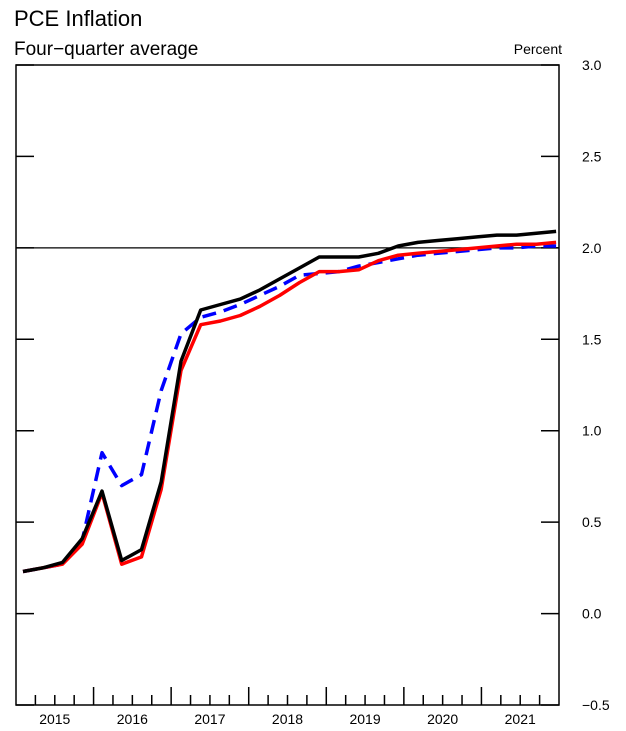 The width and height of the screenshot is (626, 731). Describe the element at coordinates (364, 719) in the screenshot. I see `x-tick-label: 2019` at that location.